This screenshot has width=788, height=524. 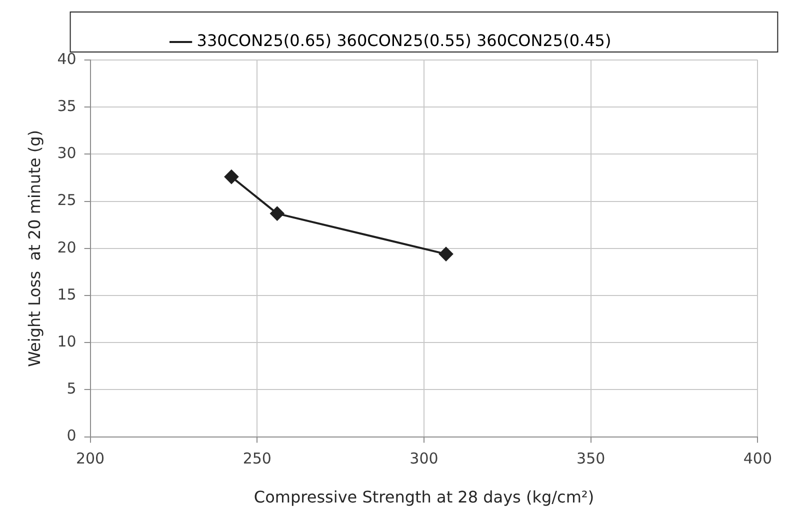 What do you see at coordinates (404, 40) in the screenshot?
I see `legend-label: 330CON25(0.65) 360CON25(0.55) 360CON25(0.45)` at bounding box center [404, 40].